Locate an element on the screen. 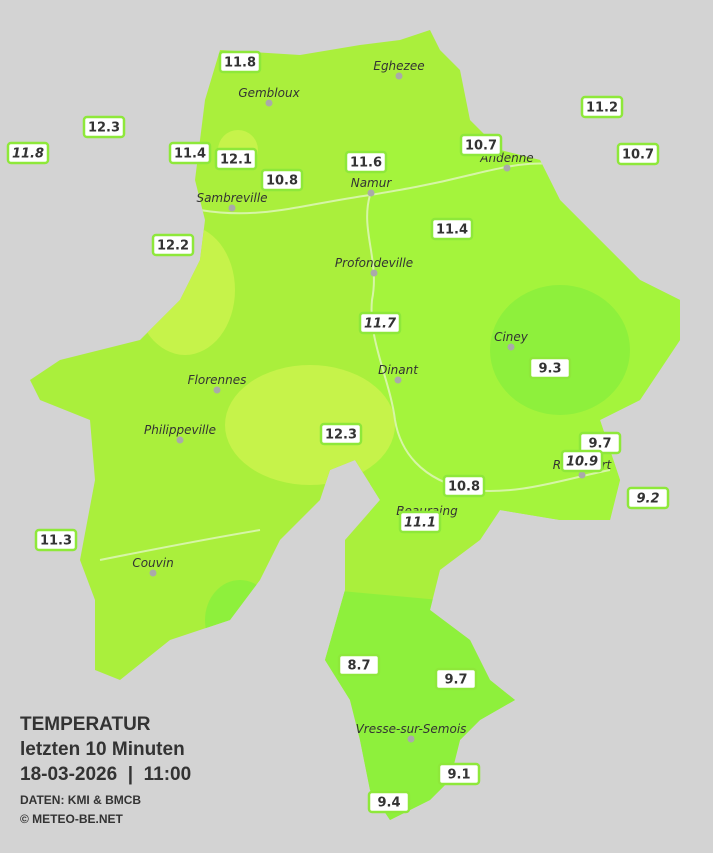 This screenshot has height=853, width=713. station: 9.4 is located at coordinates (389, 802).